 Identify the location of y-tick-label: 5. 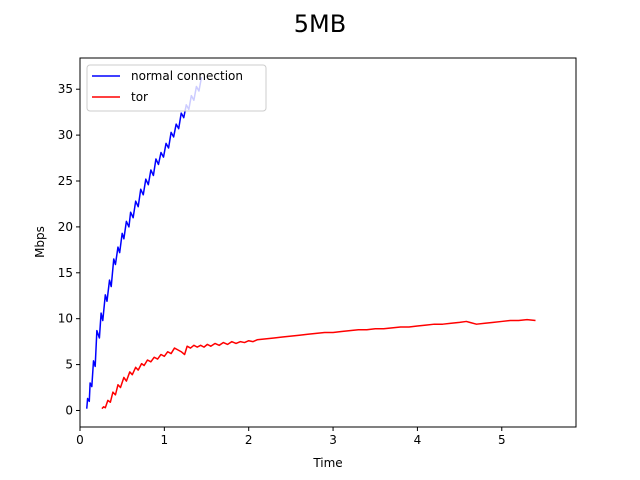
(69, 365).